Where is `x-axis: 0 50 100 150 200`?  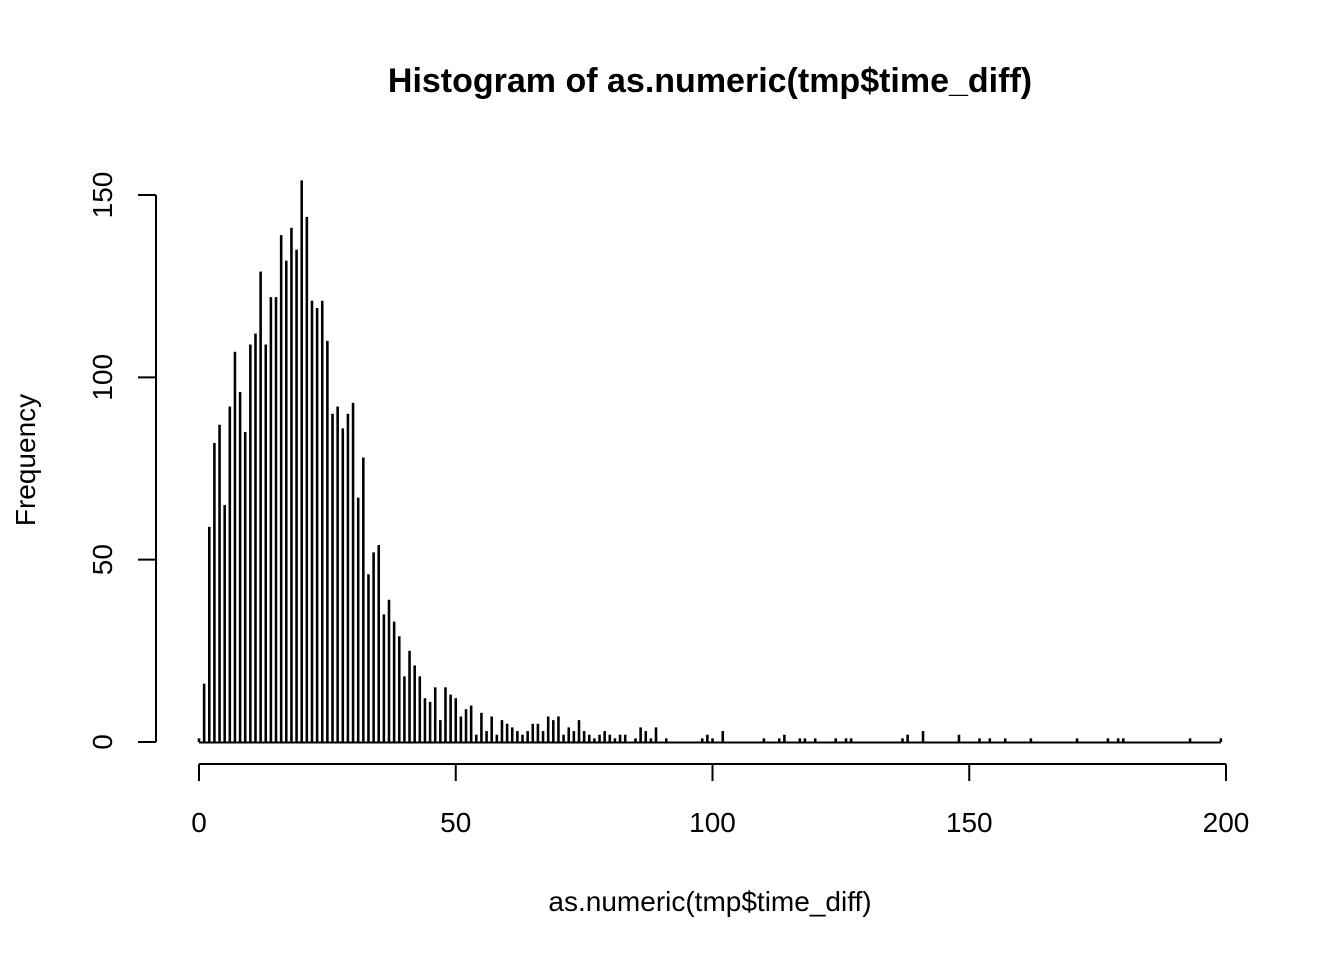
x-axis: 0 50 100 150 200 is located at coordinates (720, 800).